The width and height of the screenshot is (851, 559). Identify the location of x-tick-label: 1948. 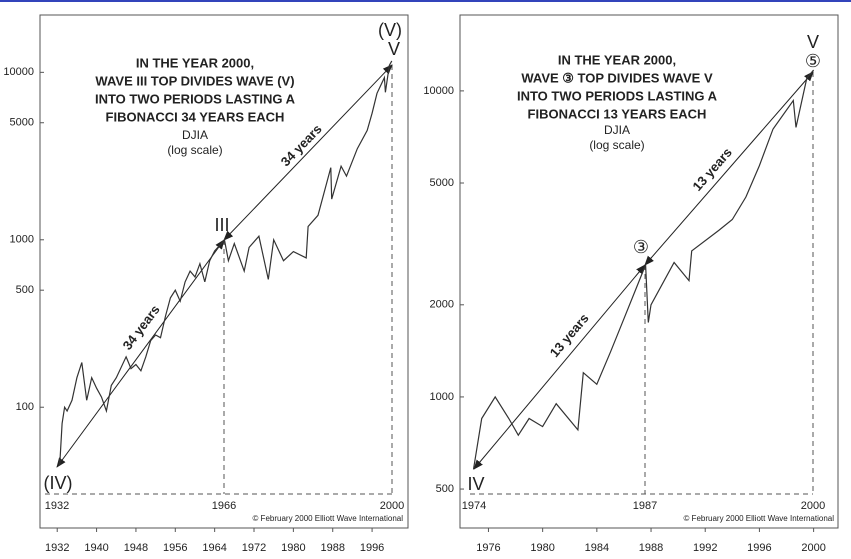
(136, 548).